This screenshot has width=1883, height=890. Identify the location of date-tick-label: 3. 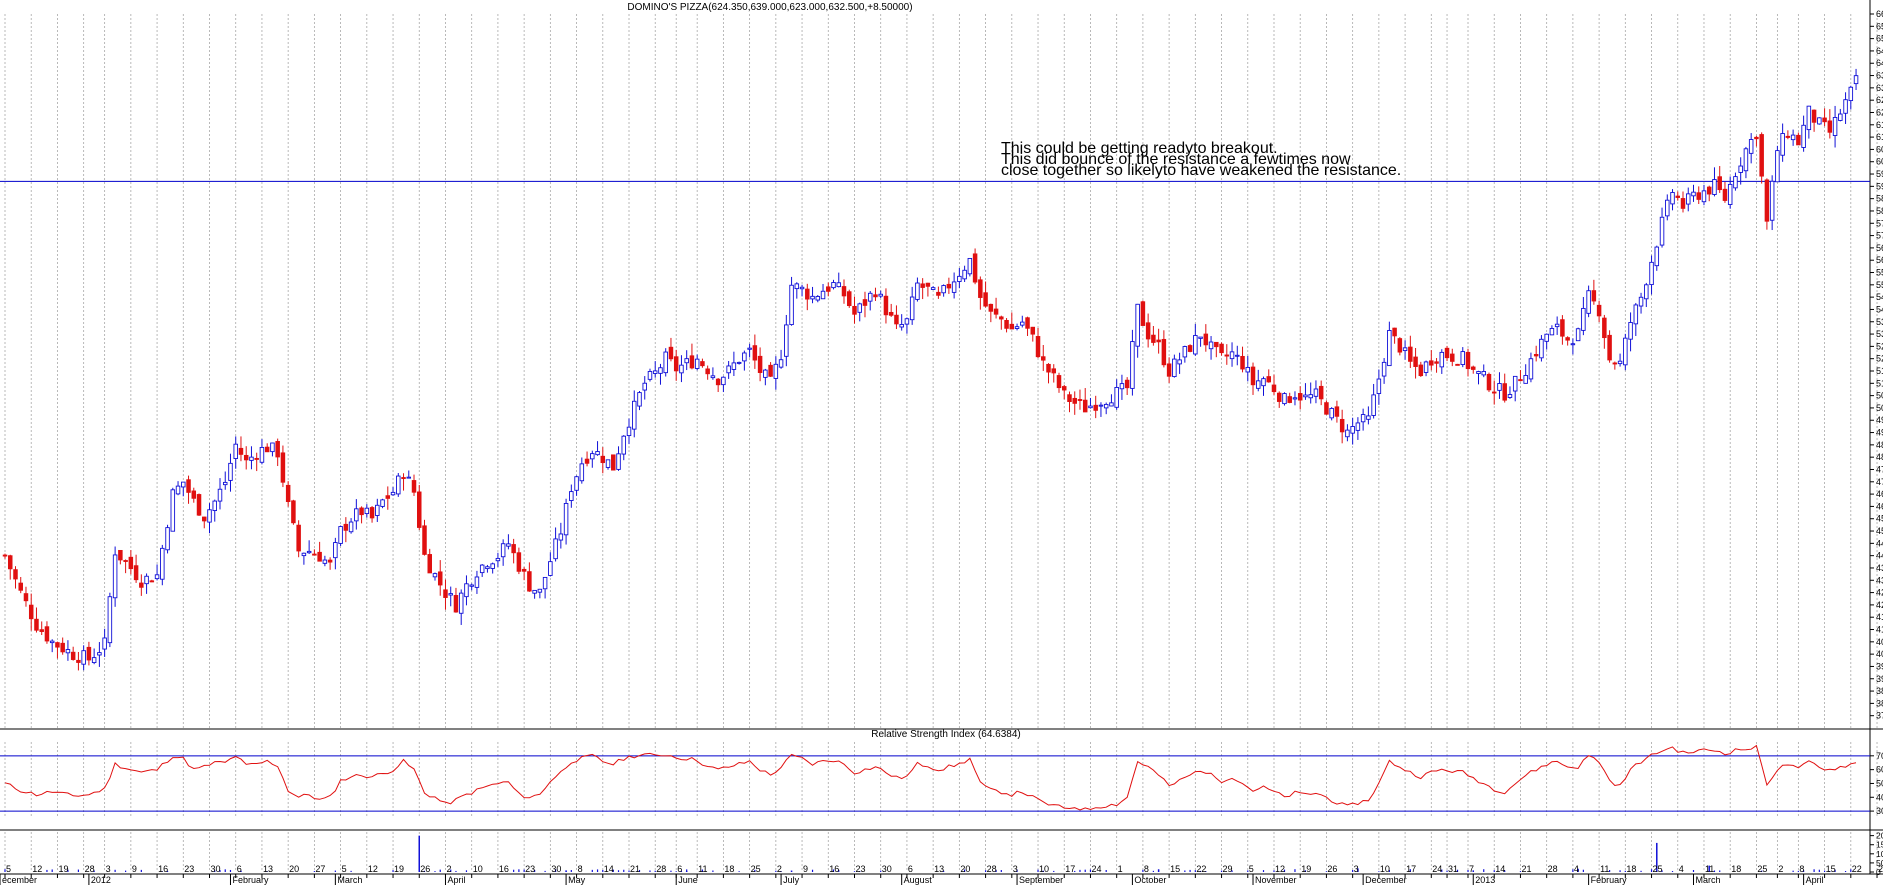
(1356, 869).